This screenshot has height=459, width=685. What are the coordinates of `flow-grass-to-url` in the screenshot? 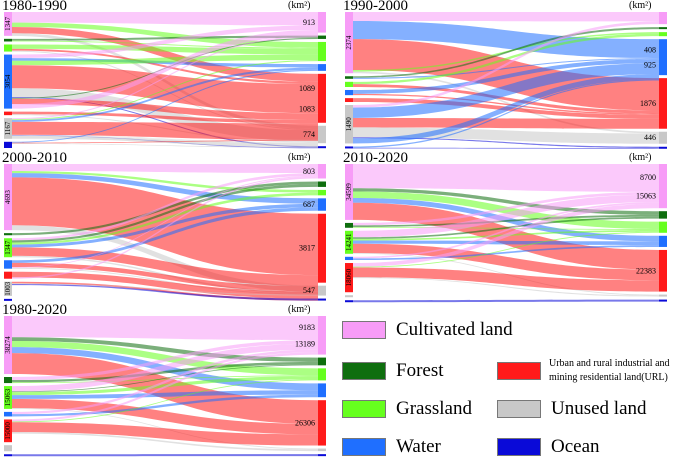 It's located at (506, 99).